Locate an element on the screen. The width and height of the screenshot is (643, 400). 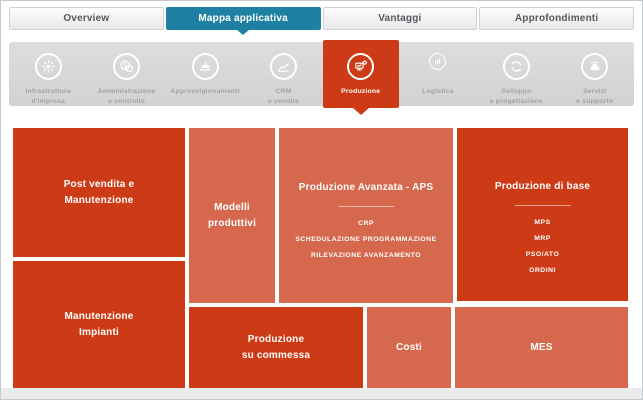
finance-coins-icon: $ is located at coordinates (127, 66).